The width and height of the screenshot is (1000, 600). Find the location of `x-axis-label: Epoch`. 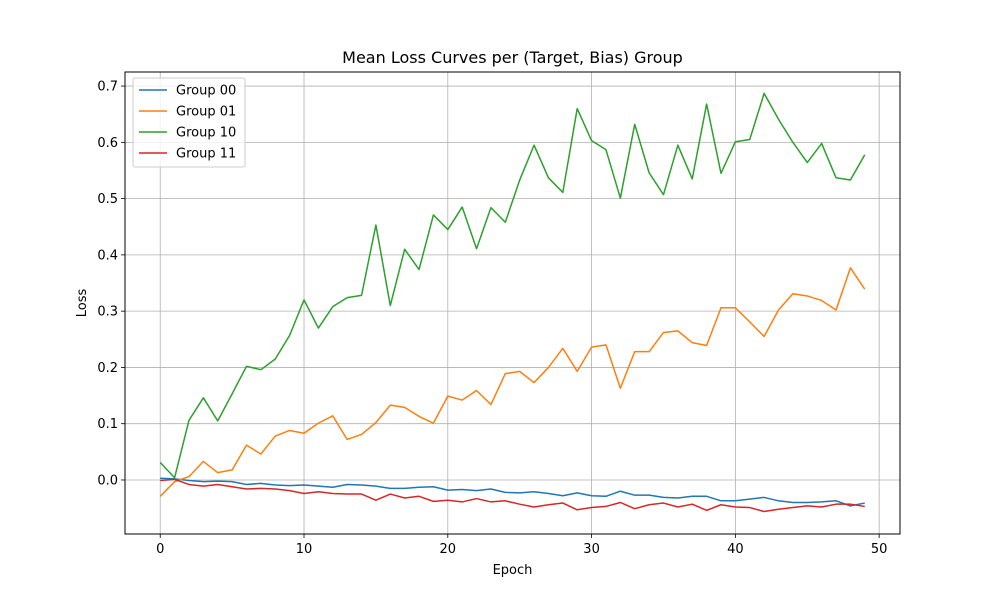

x-axis-label: Epoch is located at coordinates (513, 570).